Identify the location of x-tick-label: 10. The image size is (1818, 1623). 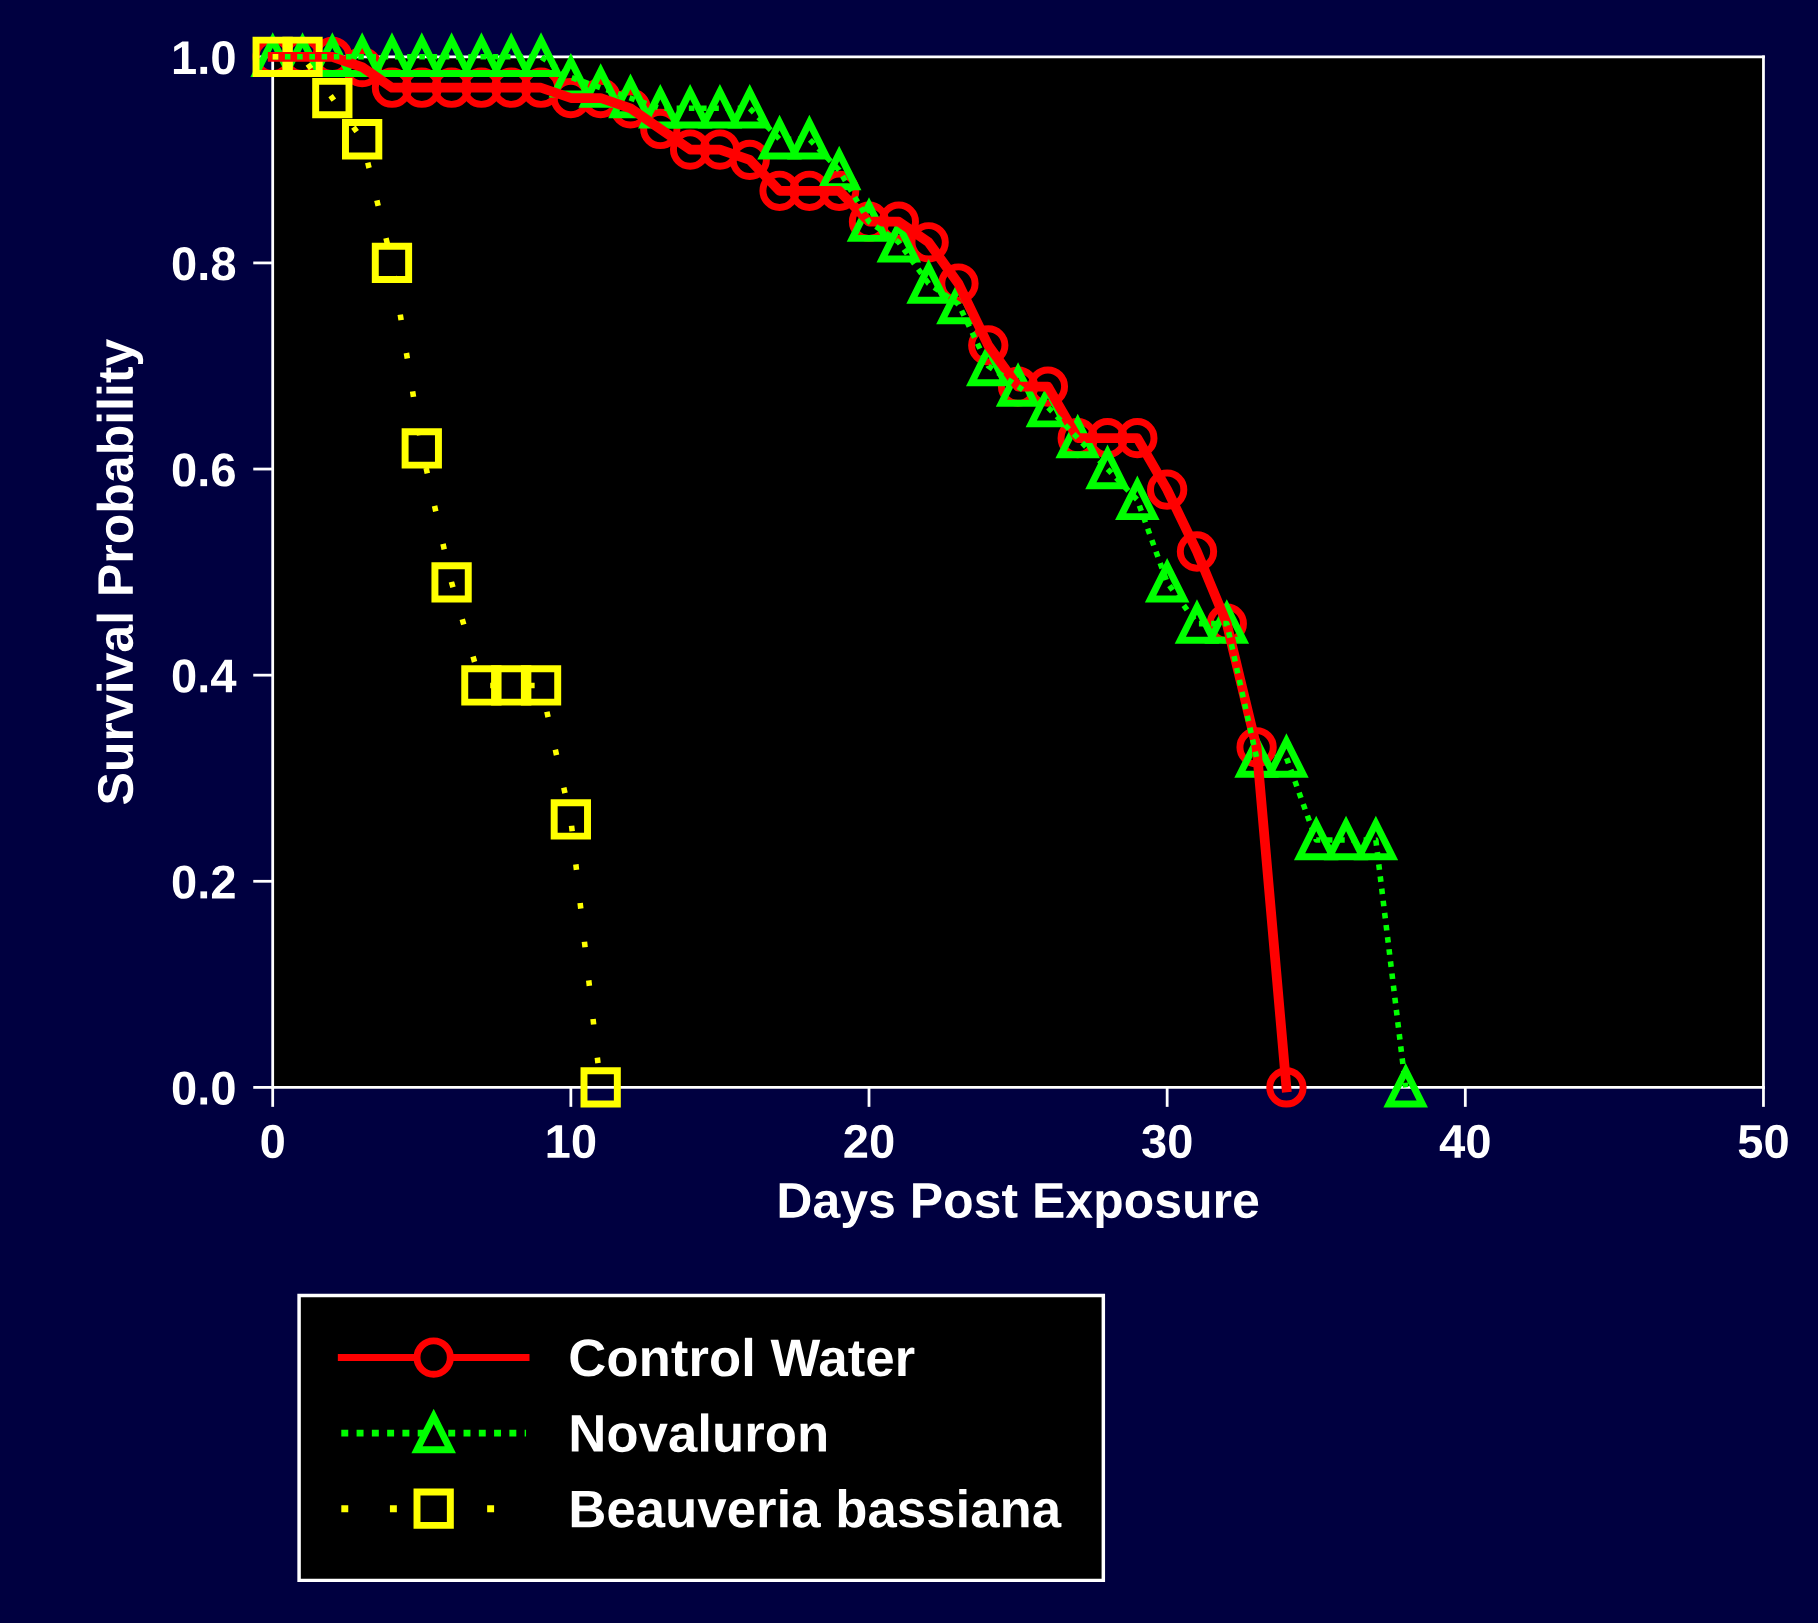
(571, 1141).